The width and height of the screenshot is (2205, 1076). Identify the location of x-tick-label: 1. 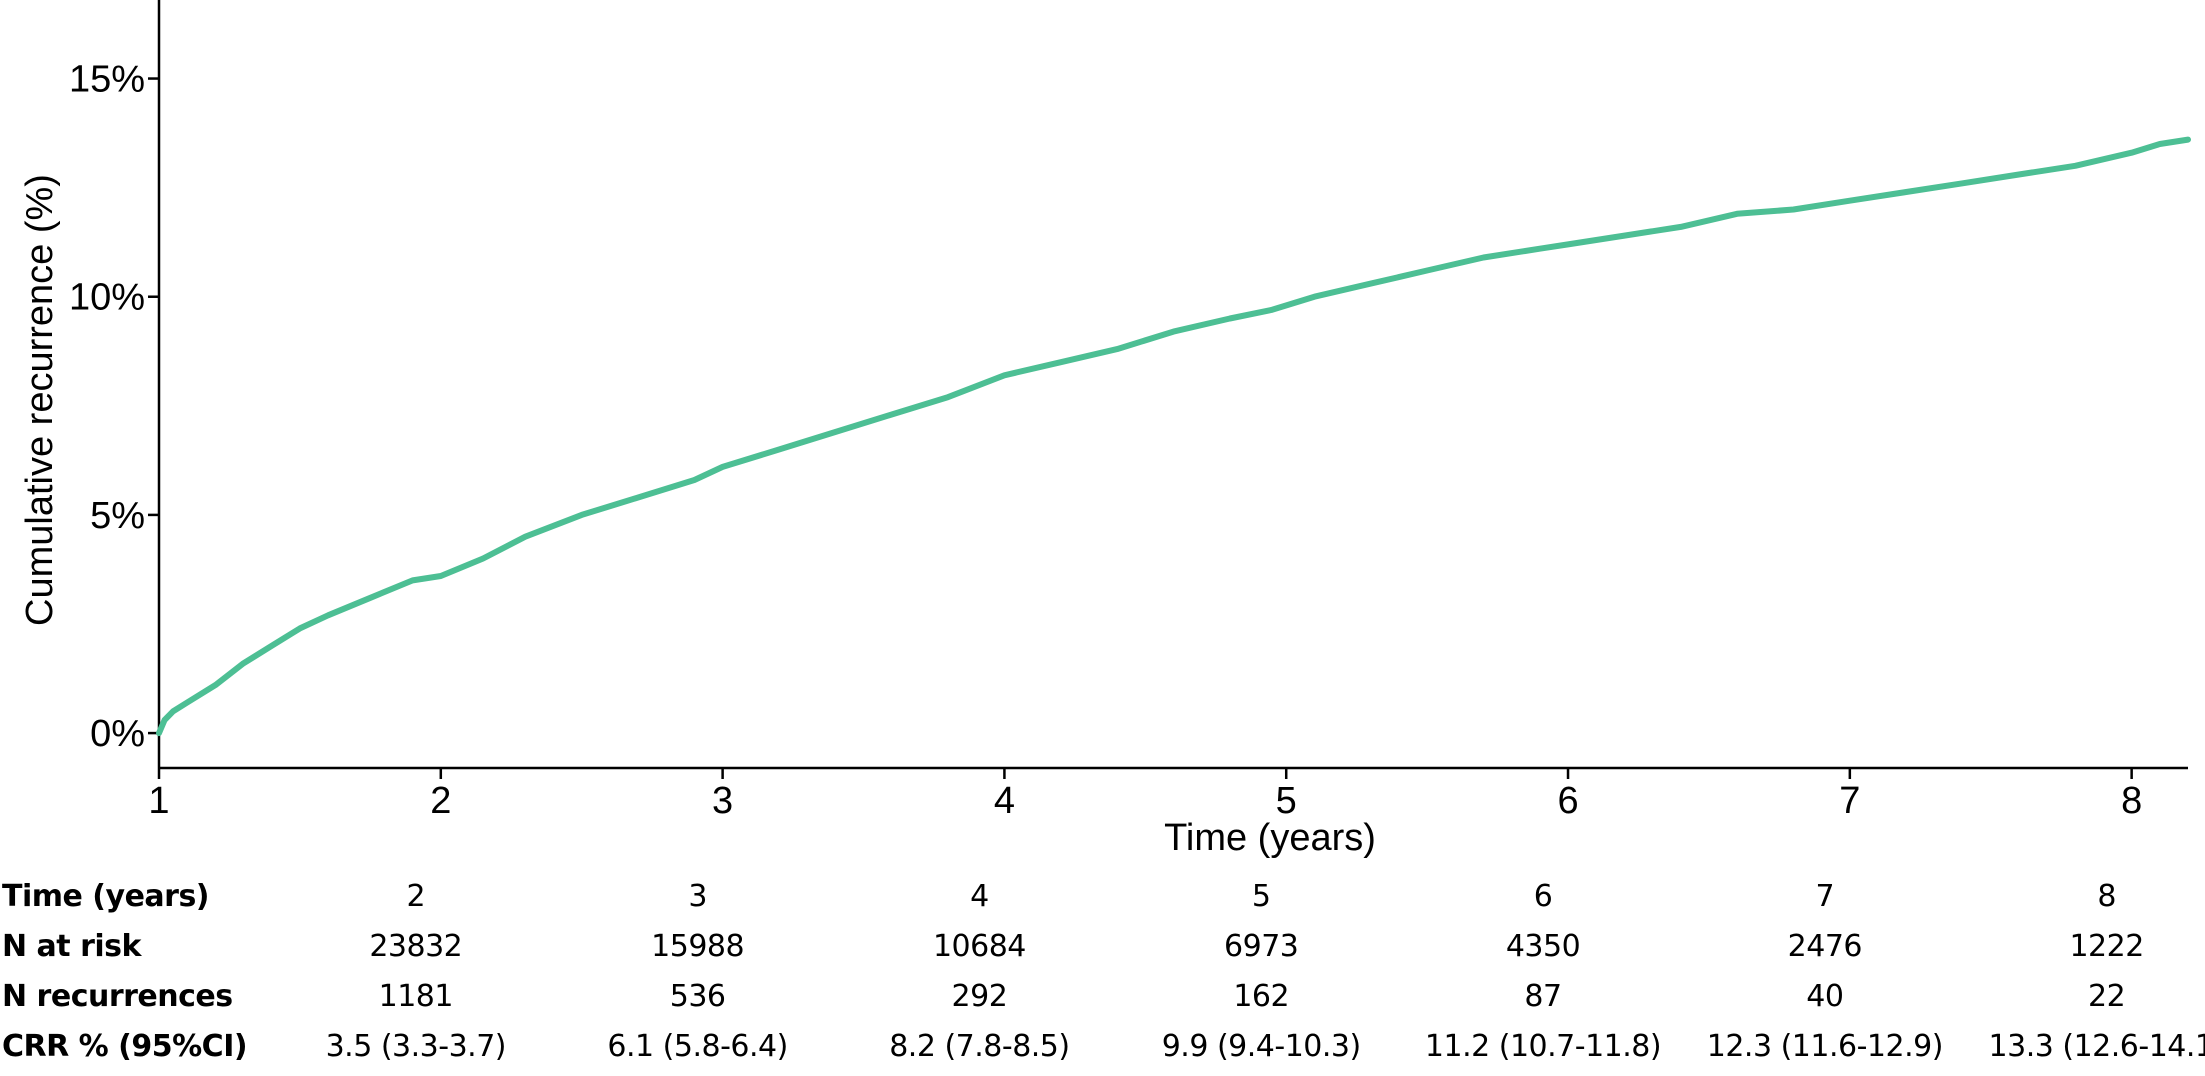
(158, 801).